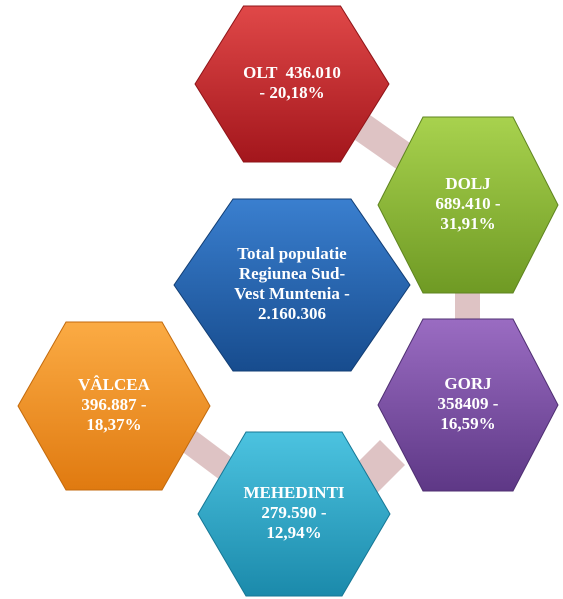 The width and height of the screenshot is (563, 599). Describe the element at coordinates (293, 492) in the screenshot. I see `node-label: MEHEDINTI` at that location.